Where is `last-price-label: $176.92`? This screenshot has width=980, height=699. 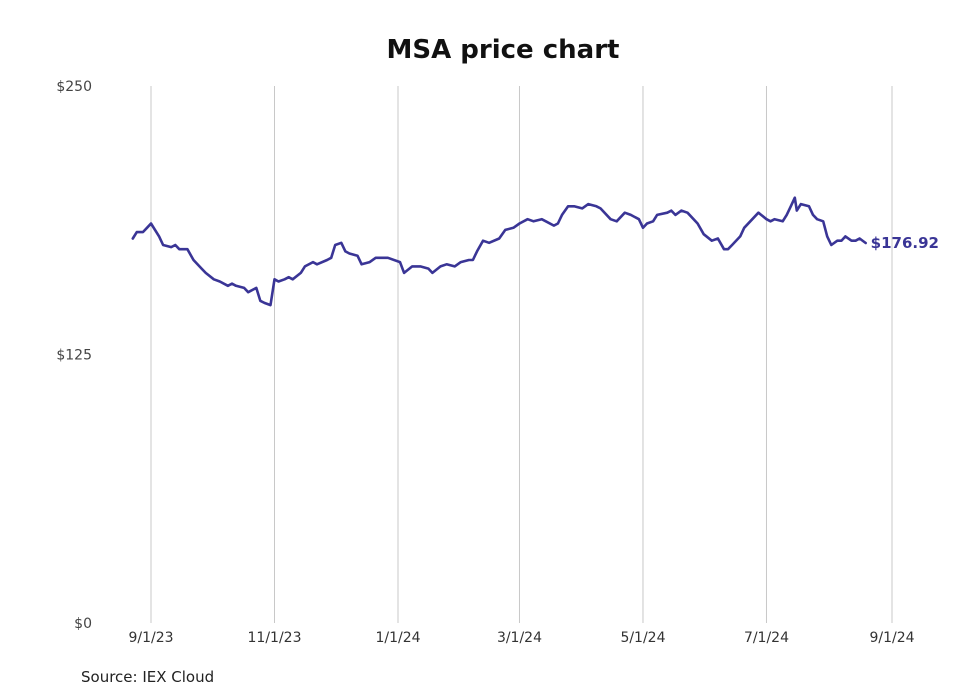 last-price-label: $176.92 is located at coordinates (905, 243).